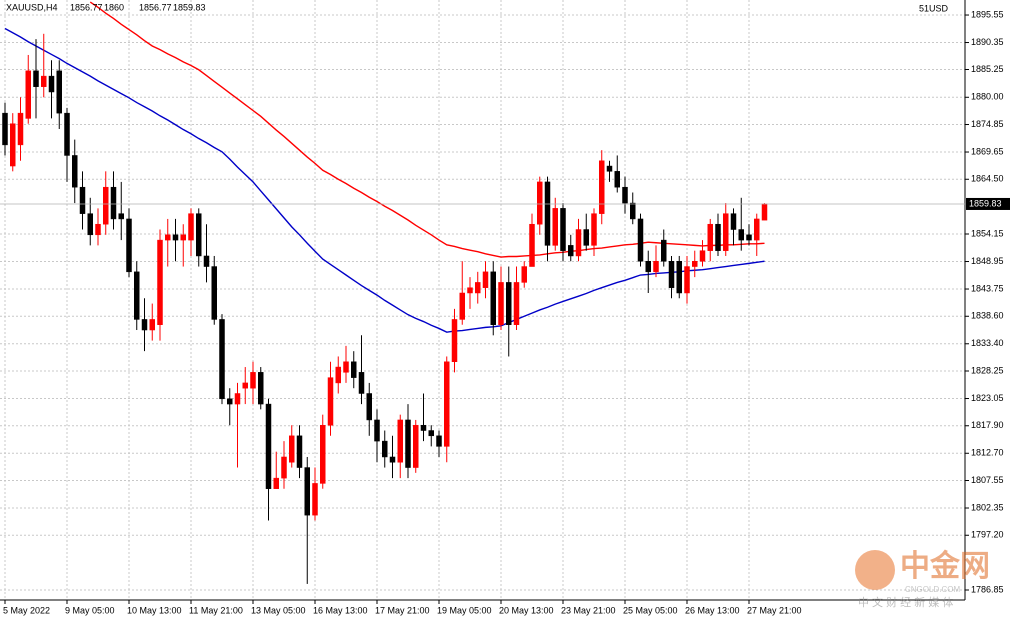  Describe the element at coordinates (987, 507) in the screenshot. I see `y-tick-label: 1802.35` at that location.